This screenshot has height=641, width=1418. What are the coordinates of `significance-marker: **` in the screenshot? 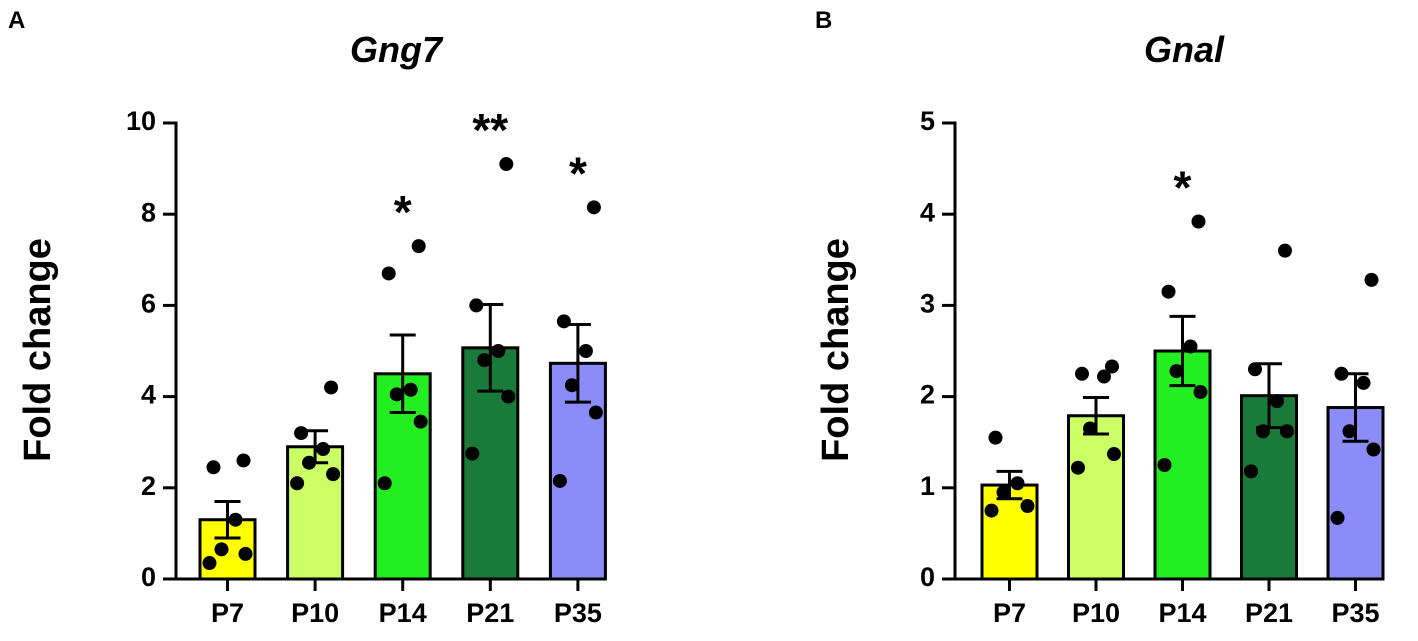 It's located at (490, 130).